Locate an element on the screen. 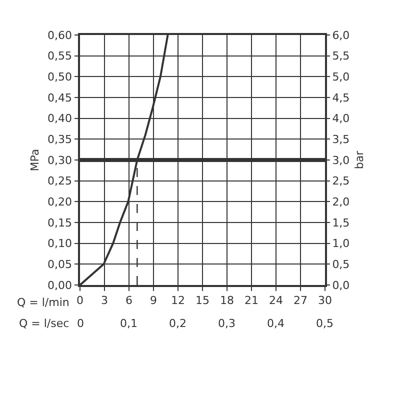 The width and height of the screenshot is (400, 400). x-tick-label: 27 is located at coordinates (301, 300).